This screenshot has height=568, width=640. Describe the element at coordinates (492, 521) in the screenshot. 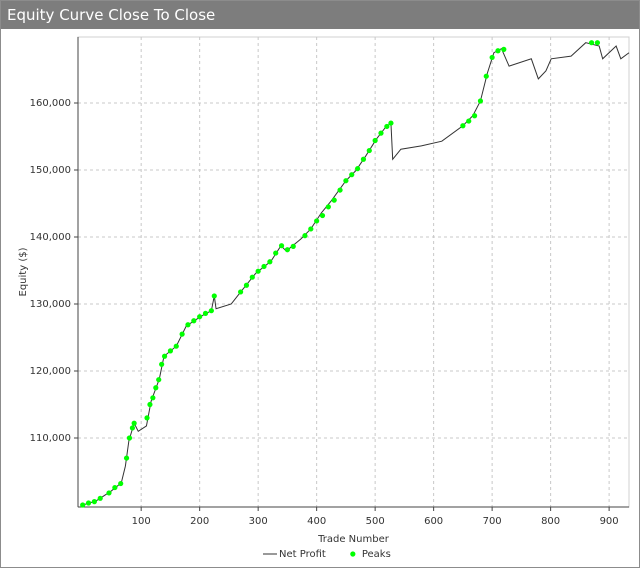

I see `x-tick-label: 700` at that location.